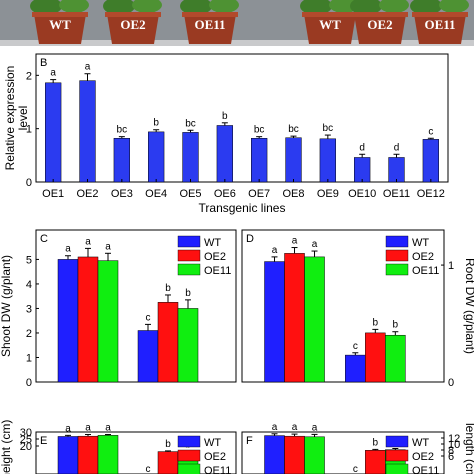 The width and height of the screenshot is (474, 474). I want to click on bar-OE5, so click(190, 157).